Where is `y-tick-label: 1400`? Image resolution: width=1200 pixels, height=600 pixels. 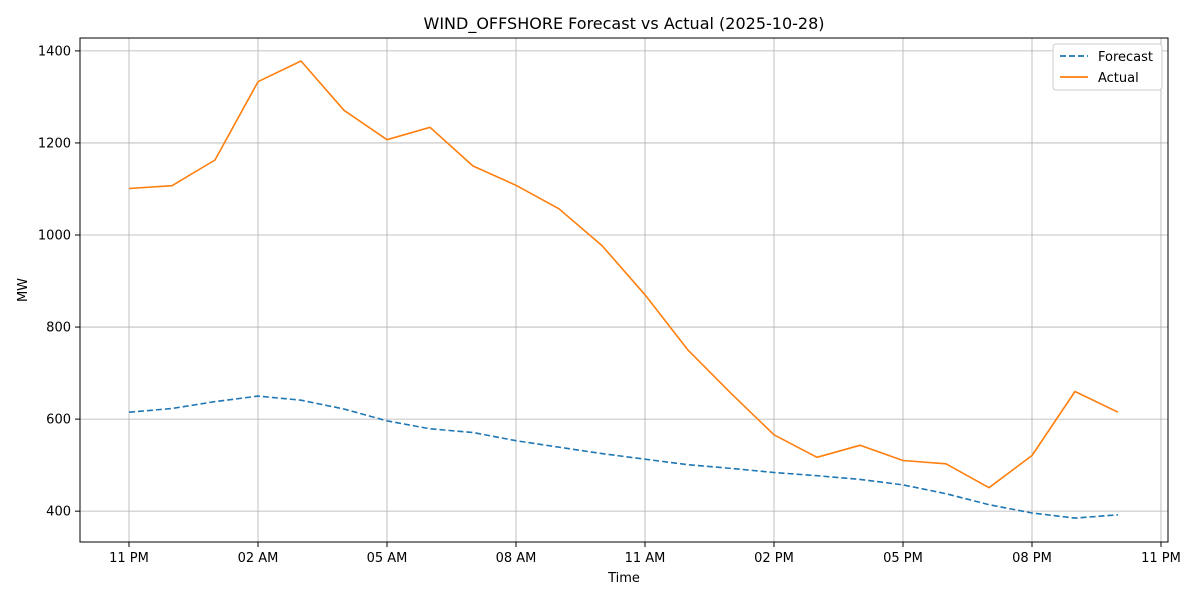 y-tick-label: 1400 is located at coordinates (54, 51).